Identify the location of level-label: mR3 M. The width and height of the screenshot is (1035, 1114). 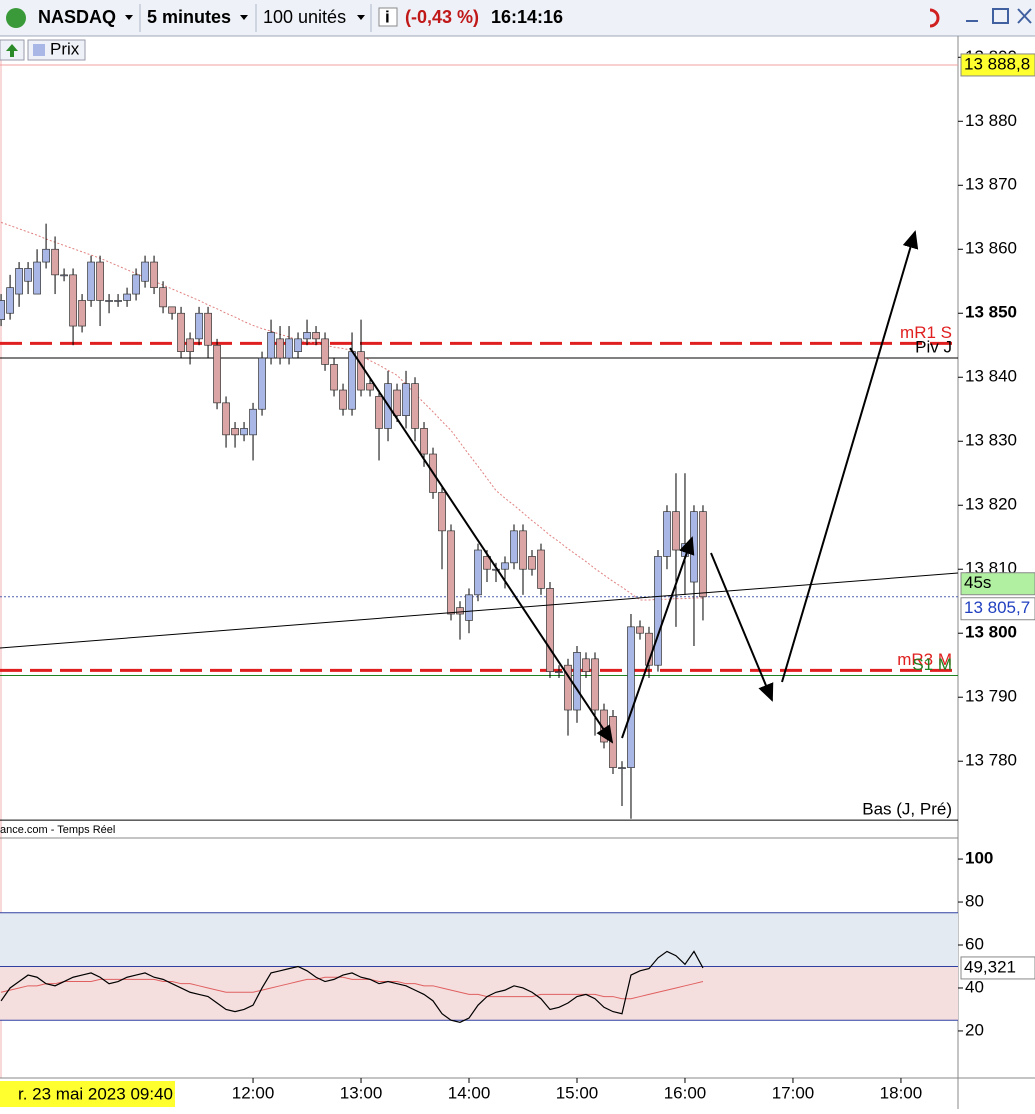
(924, 659).